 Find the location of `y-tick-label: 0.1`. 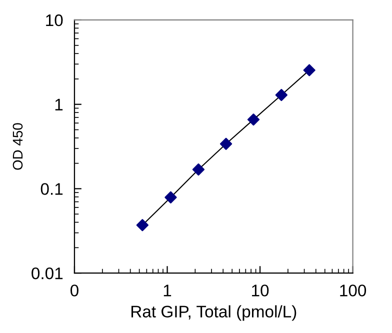

y-tick-label: 0.1 is located at coordinates (51, 189).